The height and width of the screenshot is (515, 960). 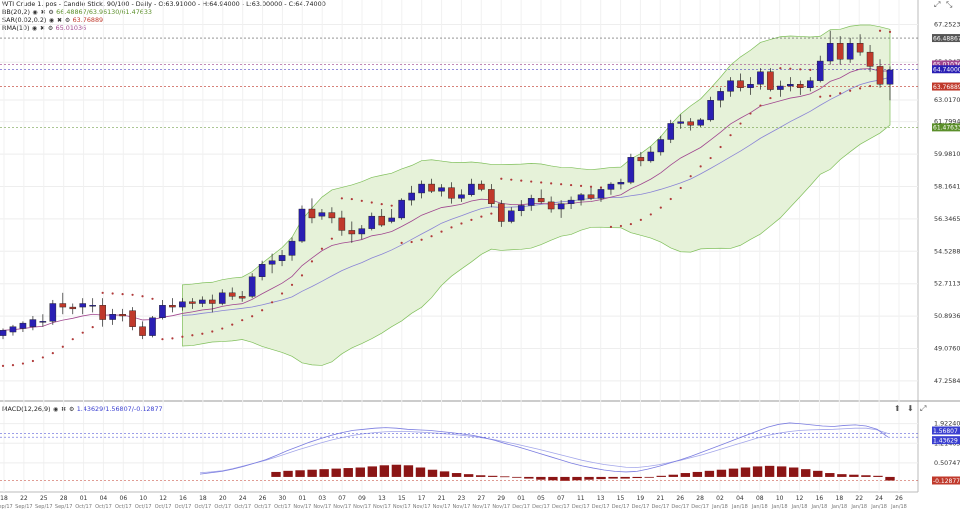 I want to click on macd-y-tick-label: 0.50747, so click(x=947, y=463).